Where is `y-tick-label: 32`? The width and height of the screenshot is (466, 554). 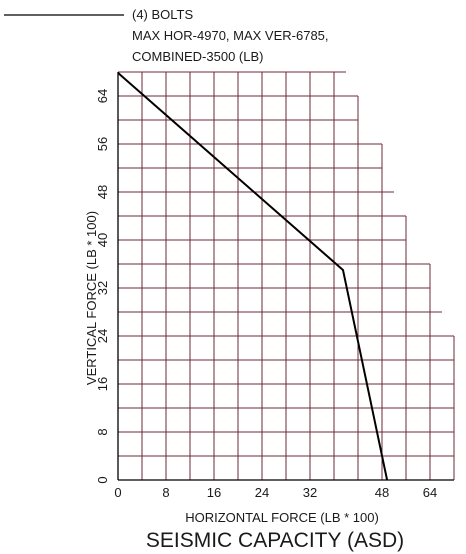 y-tick-label: 32 is located at coordinates (102, 288).